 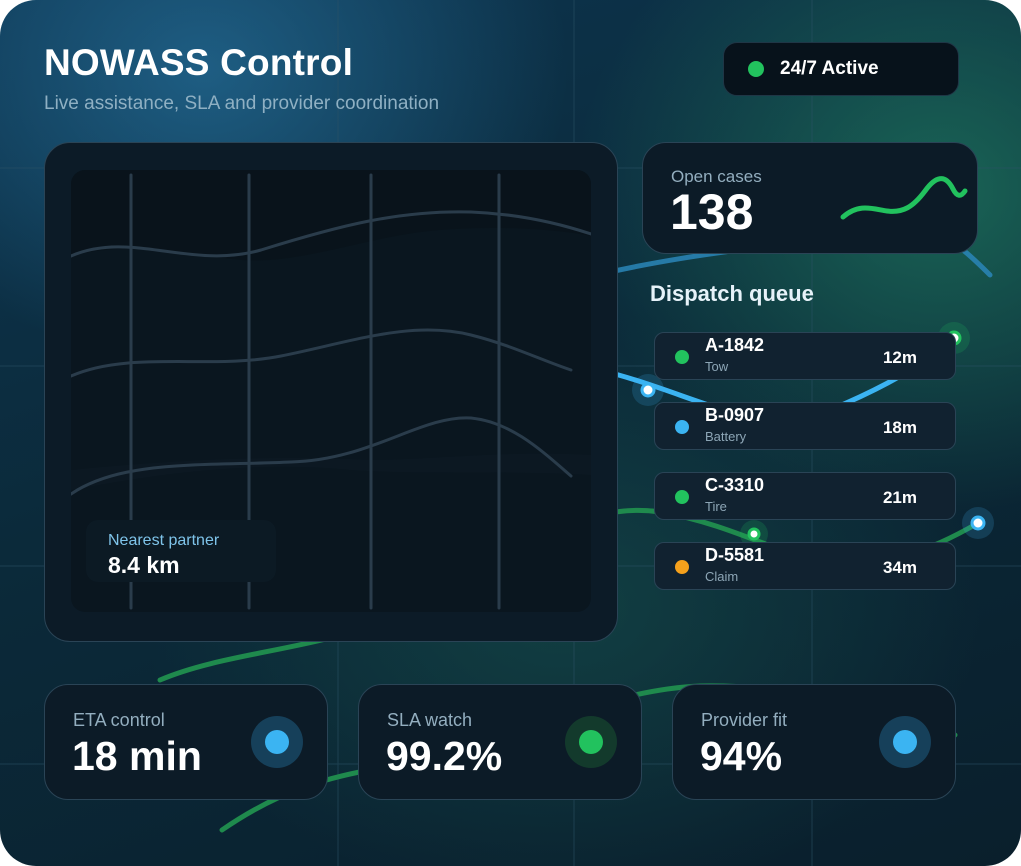 What do you see at coordinates (735, 415) in the screenshot?
I see `queue-case-id: B-0907` at bounding box center [735, 415].